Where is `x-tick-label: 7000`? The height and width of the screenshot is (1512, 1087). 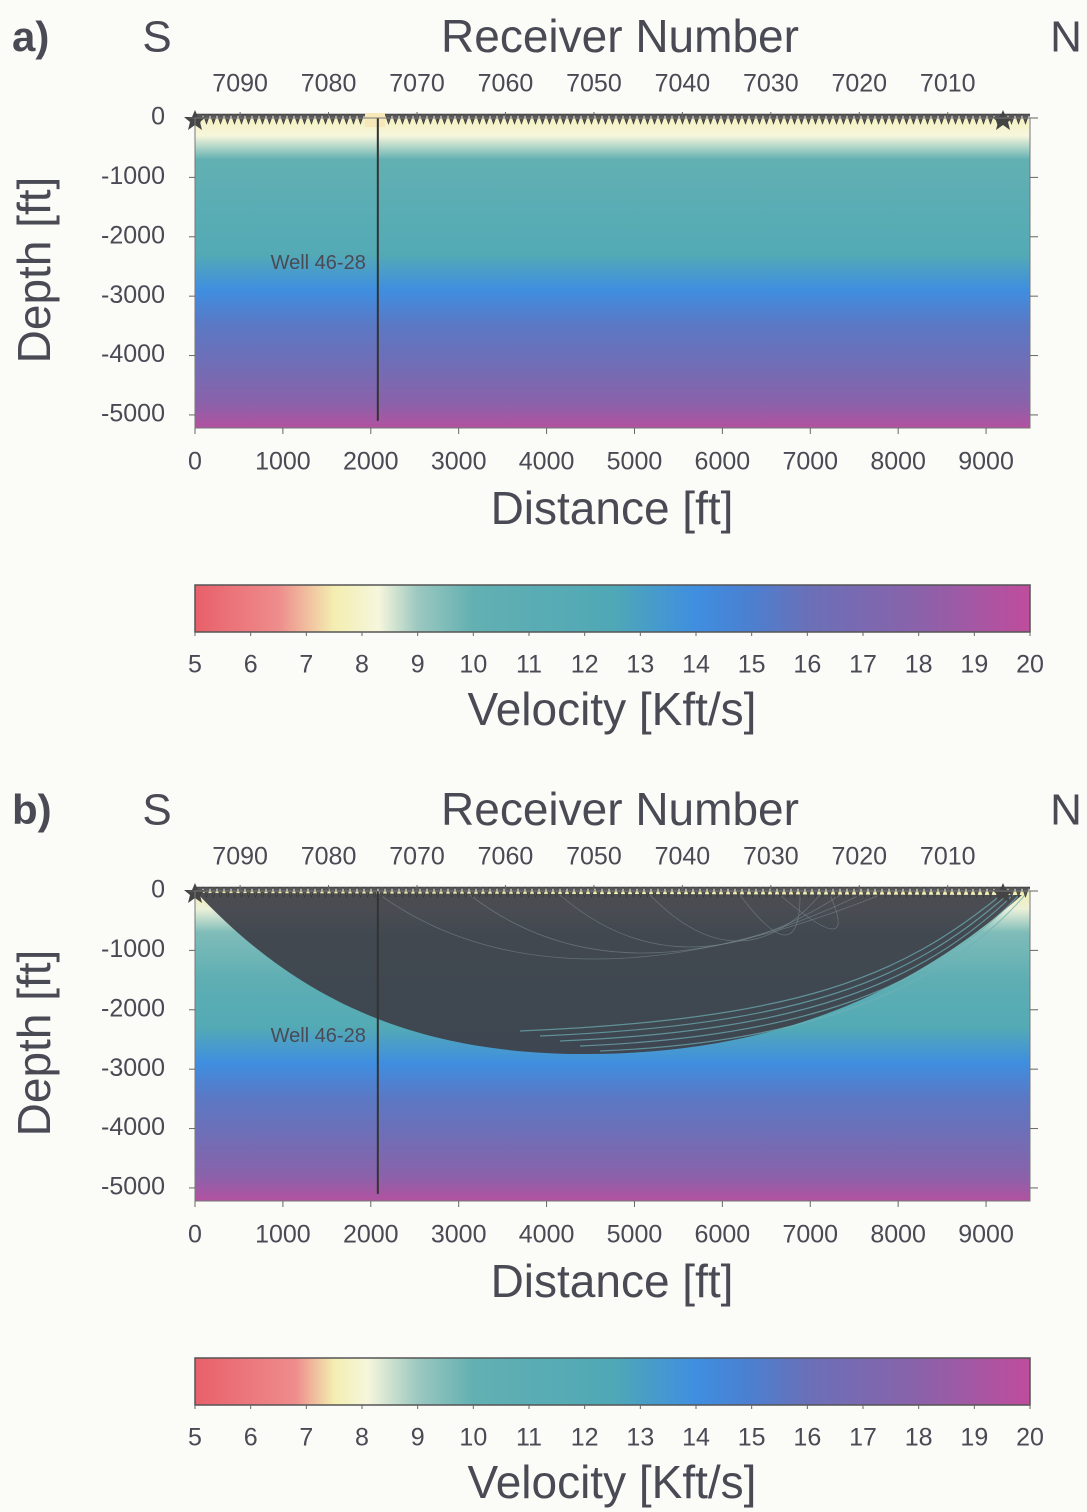 x-tick-label: 7000 is located at coordinates (810, 1235).